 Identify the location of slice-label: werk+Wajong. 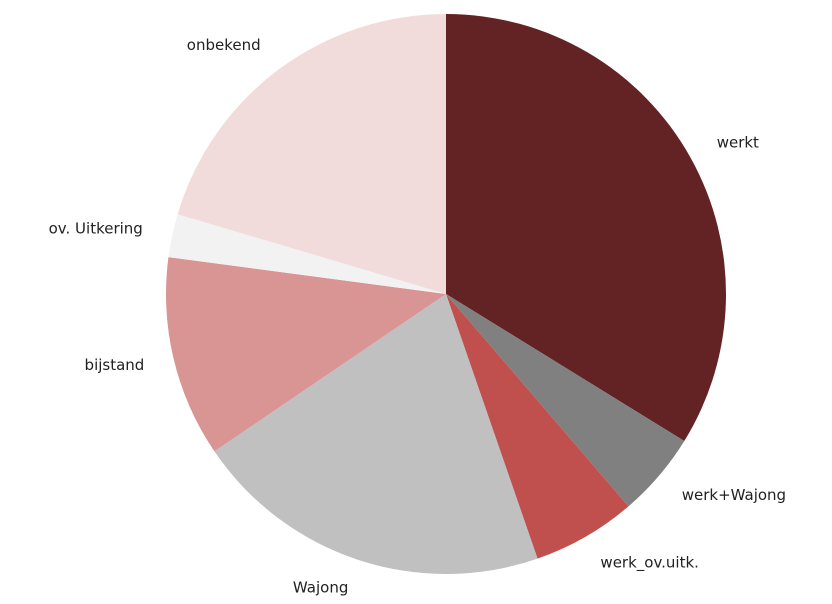
(734, 495).